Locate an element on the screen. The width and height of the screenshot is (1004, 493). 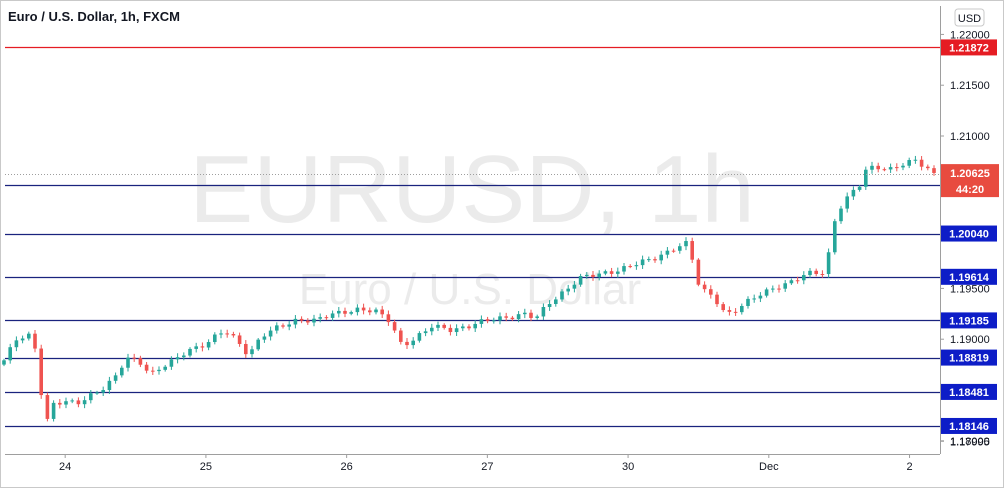
level-label-5: 1.18819 is located at coordinates (969, 359).